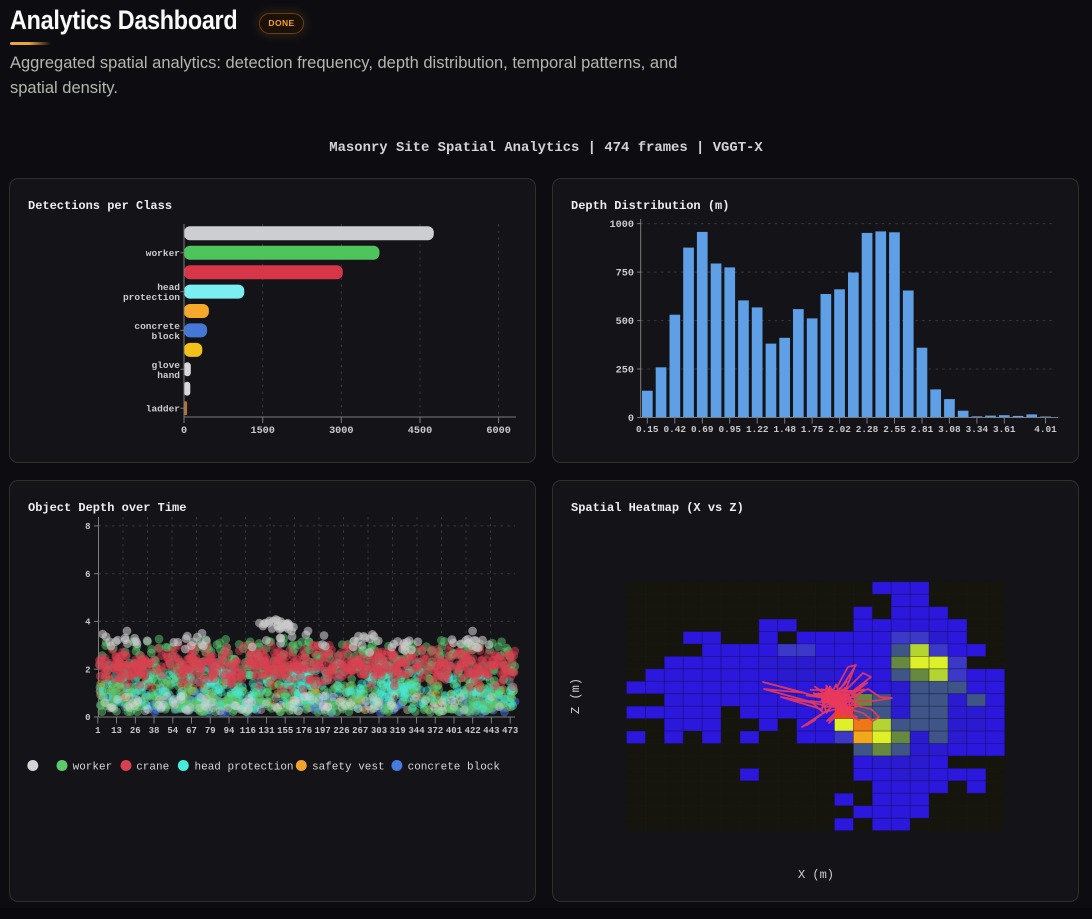 This screenshot has height=919, width=1092. Describe the element at coordinates (135, 731) in the screenshot. I see `svg-text: 26` at that location.